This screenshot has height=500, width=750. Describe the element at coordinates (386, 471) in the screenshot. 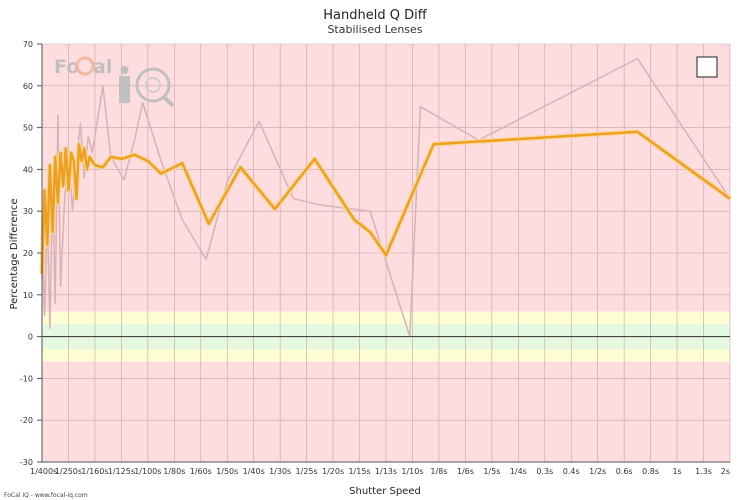

I see `x-tick-label: 1/13s` at that location.